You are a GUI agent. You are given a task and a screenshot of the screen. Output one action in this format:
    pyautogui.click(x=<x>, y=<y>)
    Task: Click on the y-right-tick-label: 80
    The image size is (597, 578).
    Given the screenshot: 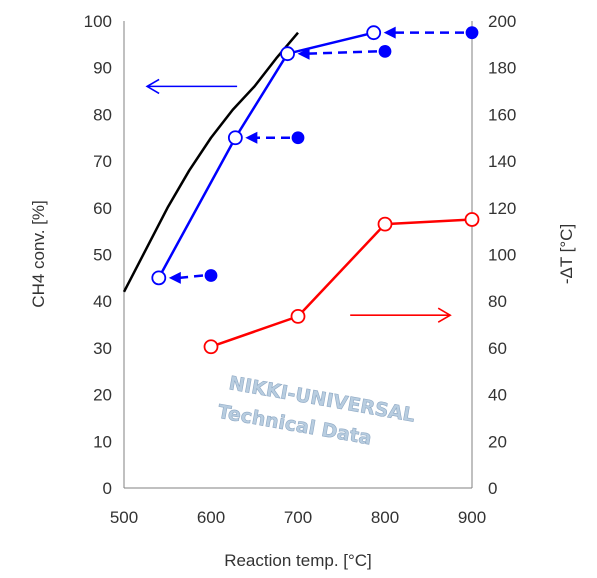 What is the action you would take?
    pyautogui.click(x=497, y=301)
    